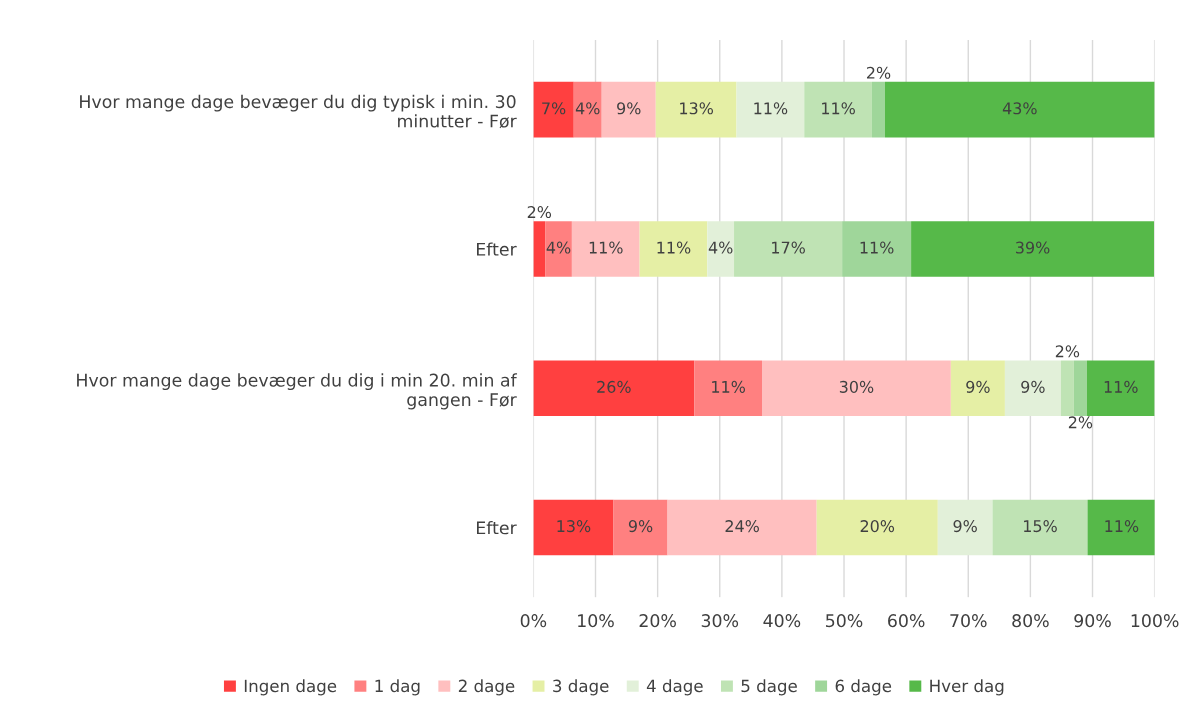 The image size is (1204, 716). I want to click on x-tick-label: 100%, so click(1155, 621).